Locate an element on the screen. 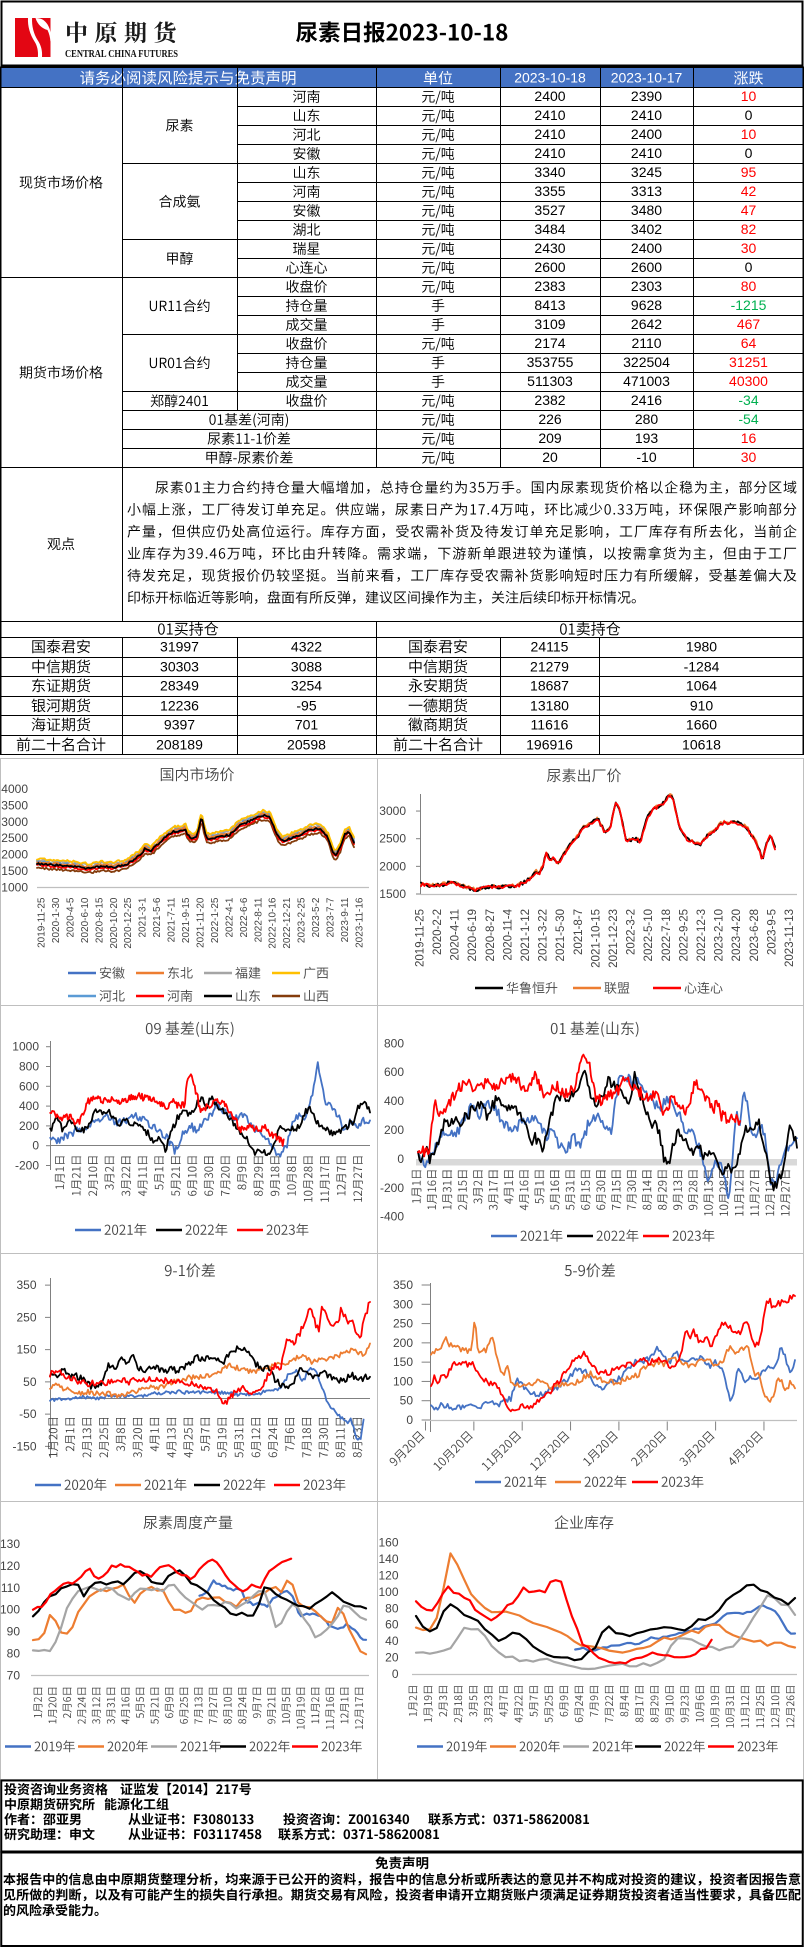  svg-text: 20598 is located at coordinates (306, 745).